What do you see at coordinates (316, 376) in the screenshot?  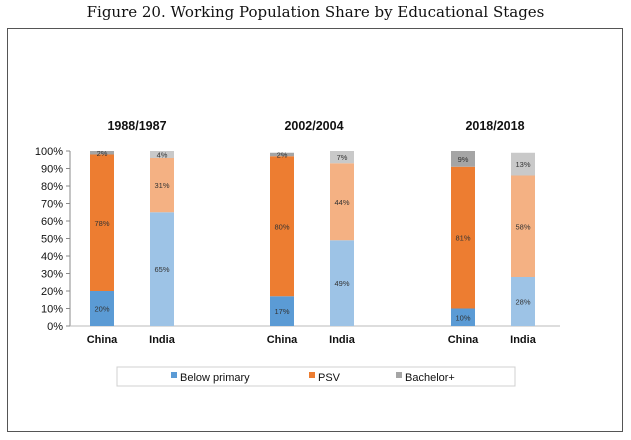 I see `legend-box` at bounding box center [316, 376].